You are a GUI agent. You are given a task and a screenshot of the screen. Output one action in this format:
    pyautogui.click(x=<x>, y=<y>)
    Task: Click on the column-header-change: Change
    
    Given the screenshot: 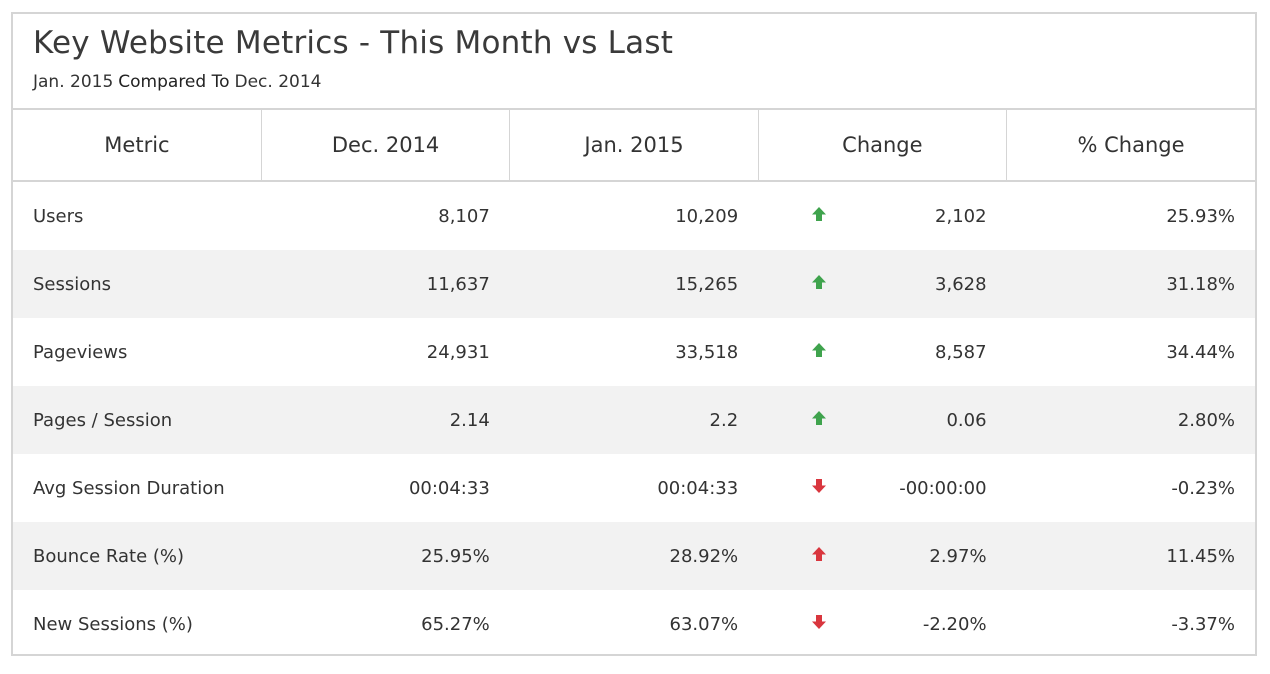 What is the action you would take?
    pyautogui.click(x=883, y=146)
    